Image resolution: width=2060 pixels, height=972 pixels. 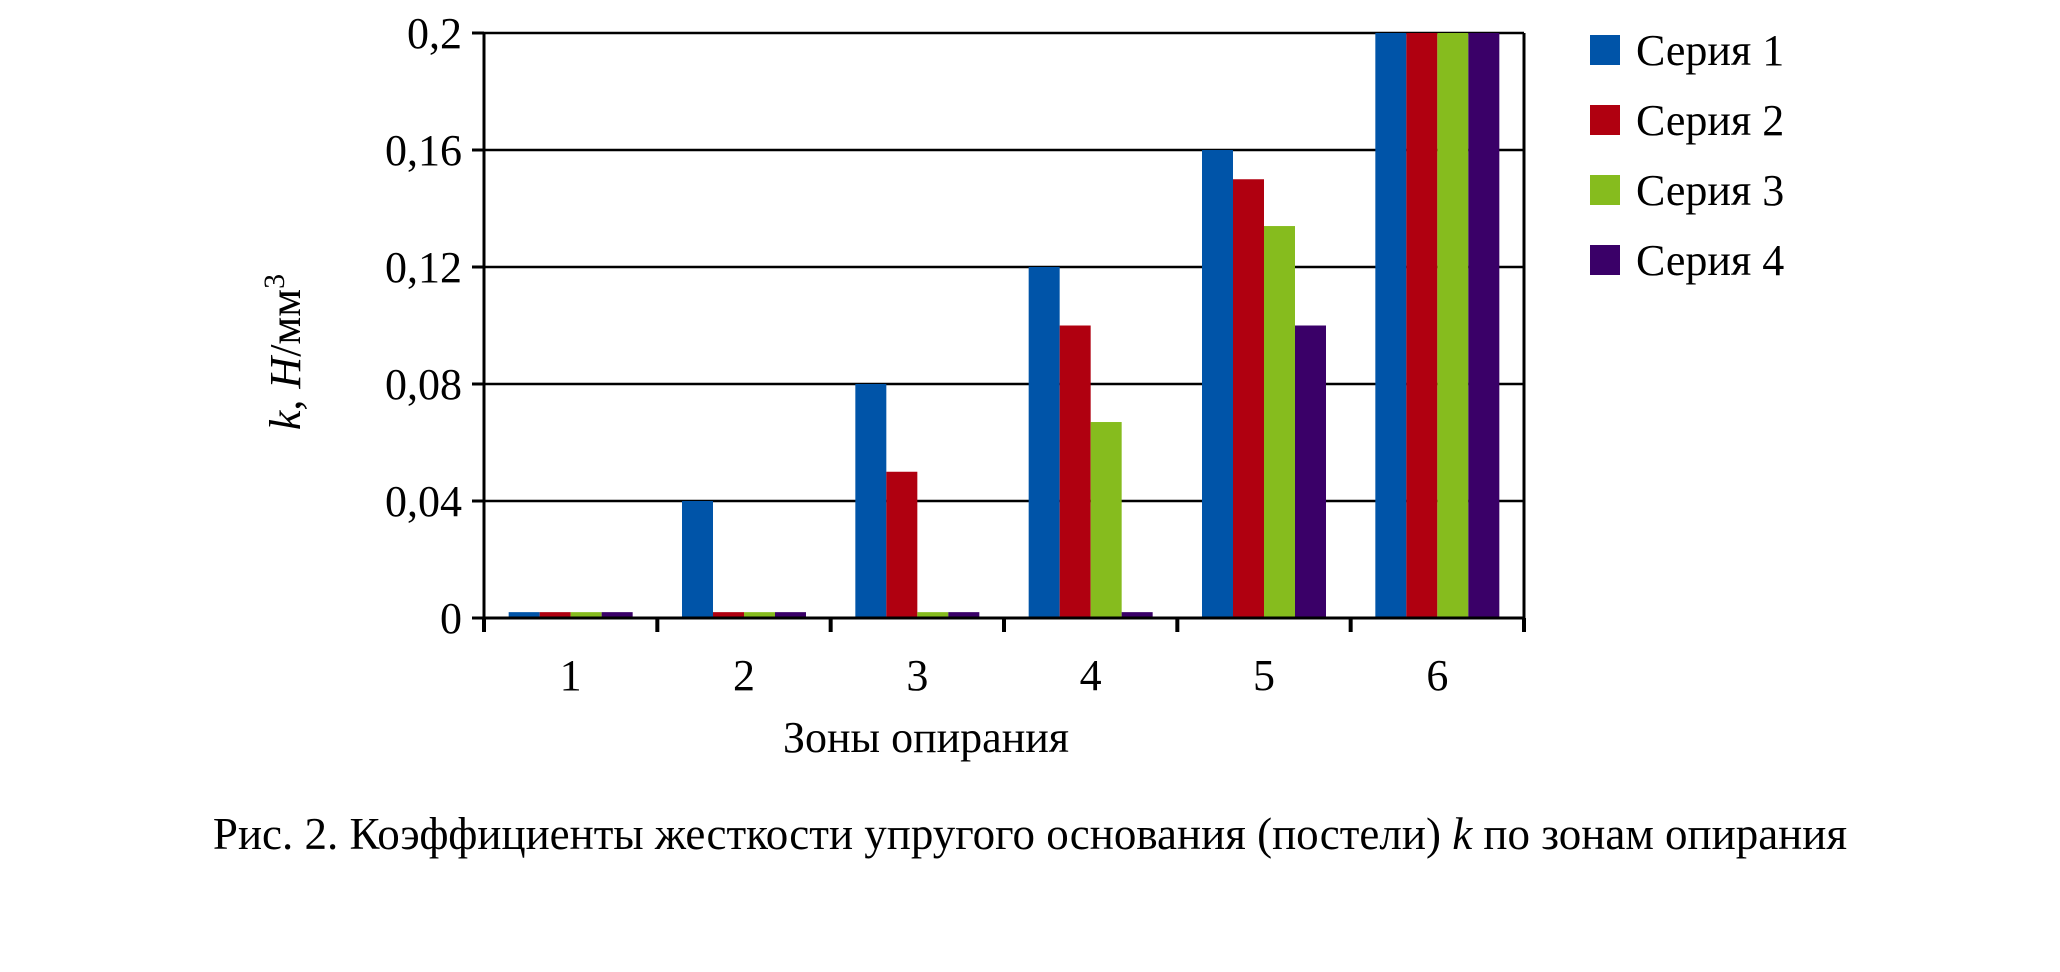 What do you see at coordinates (744, 675) in the screenshot?
I see `x-tick-label: 2` at bounding box center [744, 675].